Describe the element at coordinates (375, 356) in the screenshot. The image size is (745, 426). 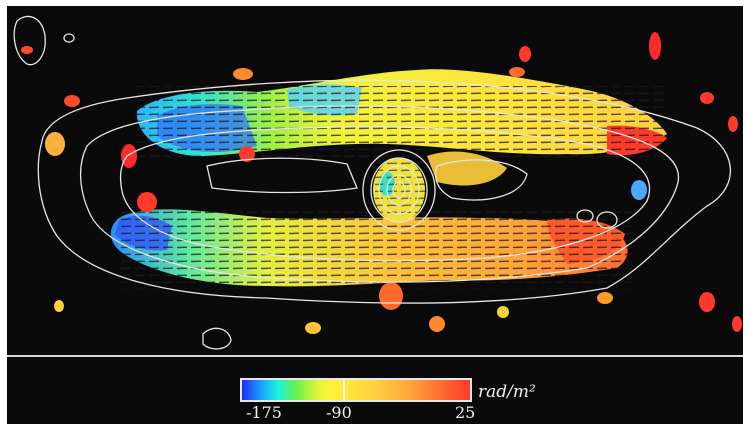
I see `panel-divider` at that location.